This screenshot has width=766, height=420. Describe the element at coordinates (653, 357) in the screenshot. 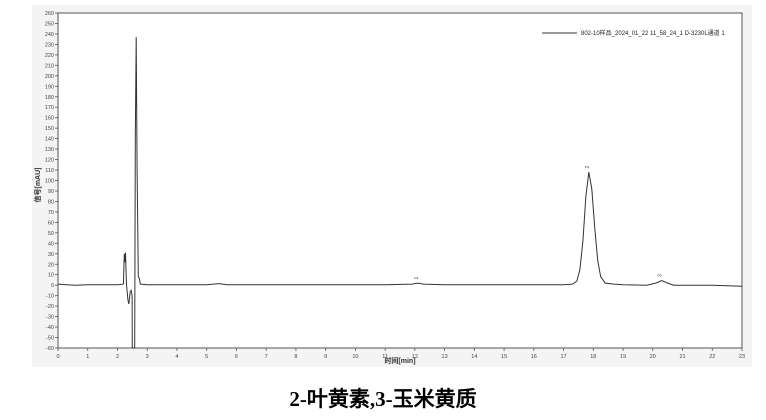

I see `x-tick-label: 20` at that location.